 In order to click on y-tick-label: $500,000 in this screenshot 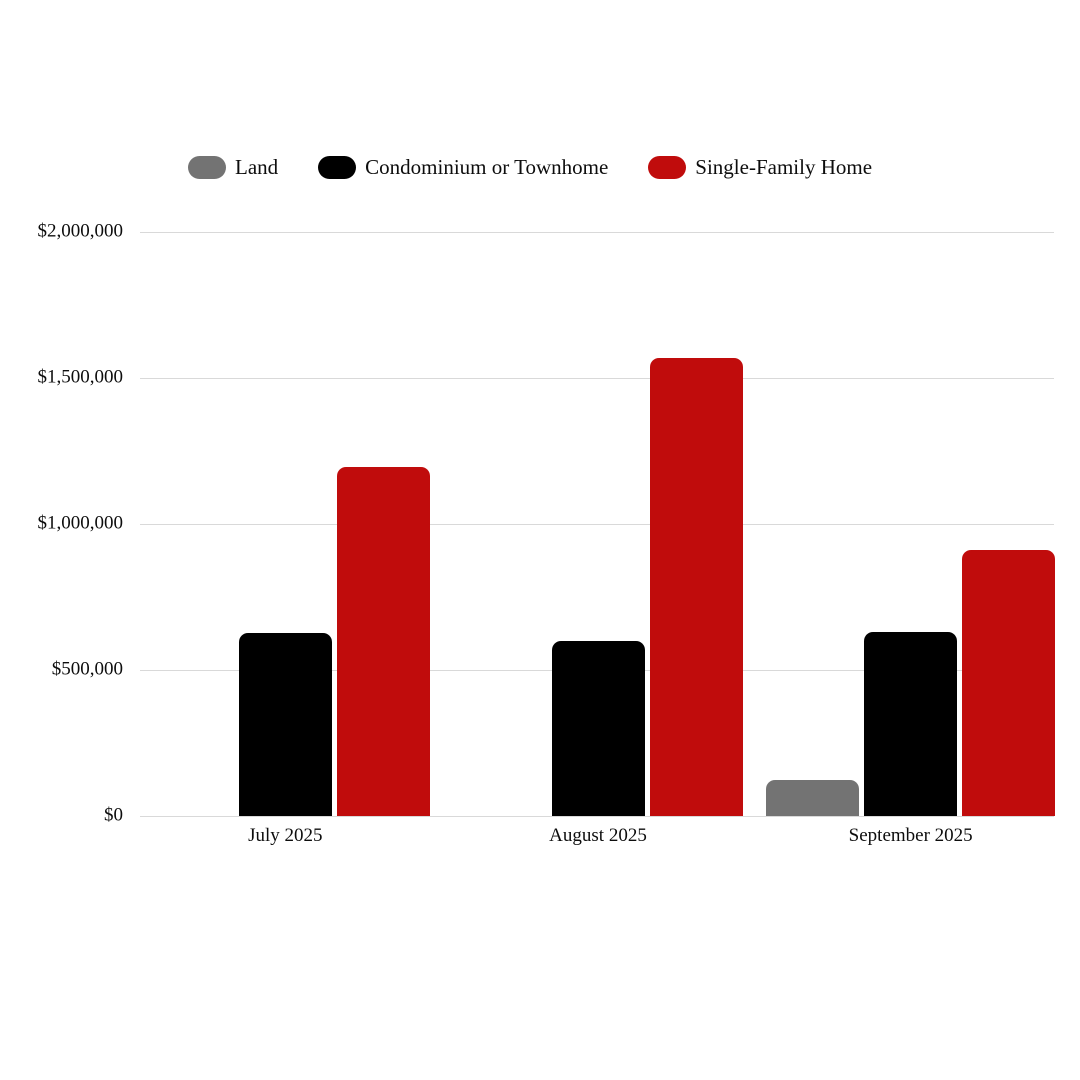, I will do `click(87, 669)`.